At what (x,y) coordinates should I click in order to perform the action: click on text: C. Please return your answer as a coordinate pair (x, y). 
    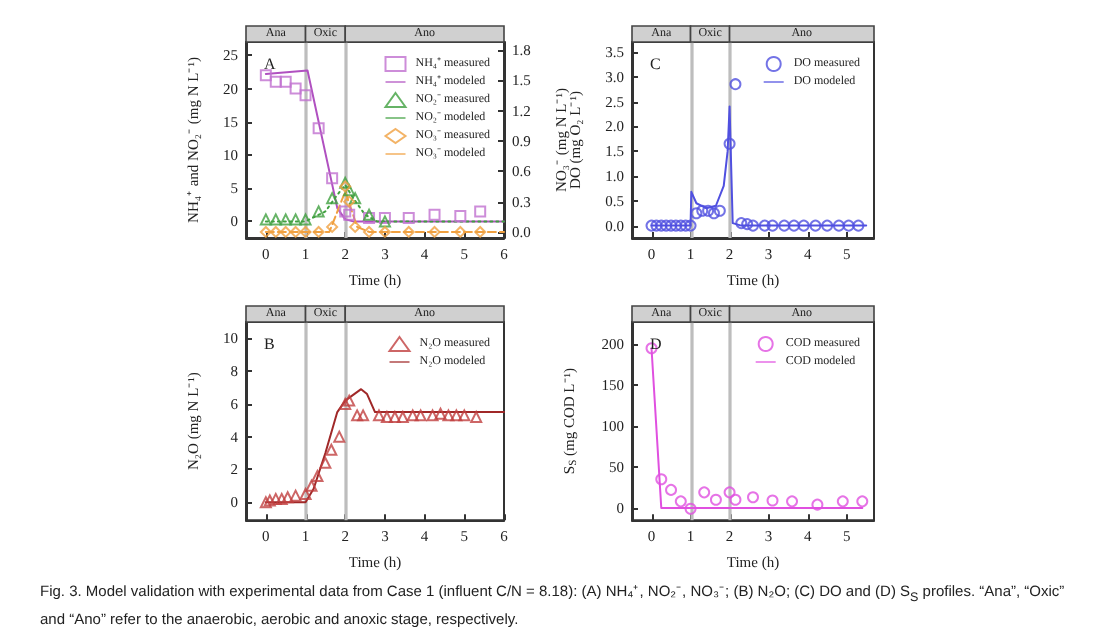
    Looking at the image, I should click on (655, 64).